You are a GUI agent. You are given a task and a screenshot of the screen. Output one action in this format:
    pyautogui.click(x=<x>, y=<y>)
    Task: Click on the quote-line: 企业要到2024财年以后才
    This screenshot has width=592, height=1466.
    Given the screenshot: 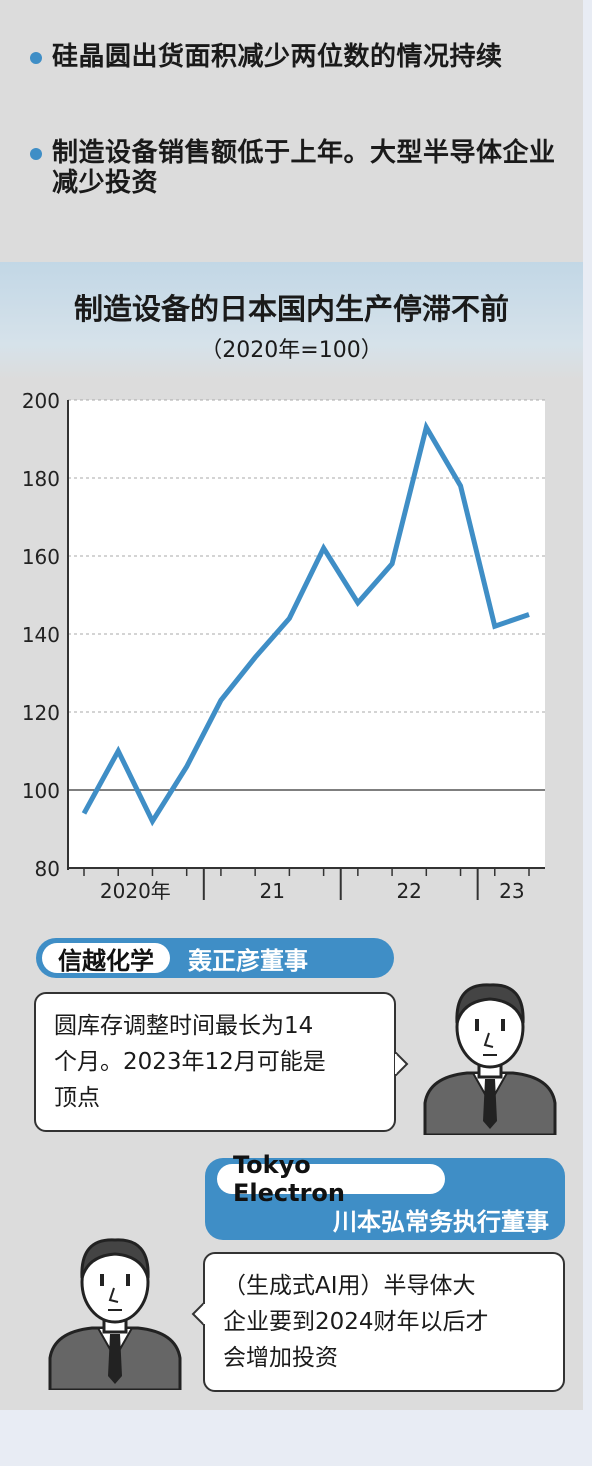 What is the action you would take?
    pyautogui.click(x=356, y=1322)
    